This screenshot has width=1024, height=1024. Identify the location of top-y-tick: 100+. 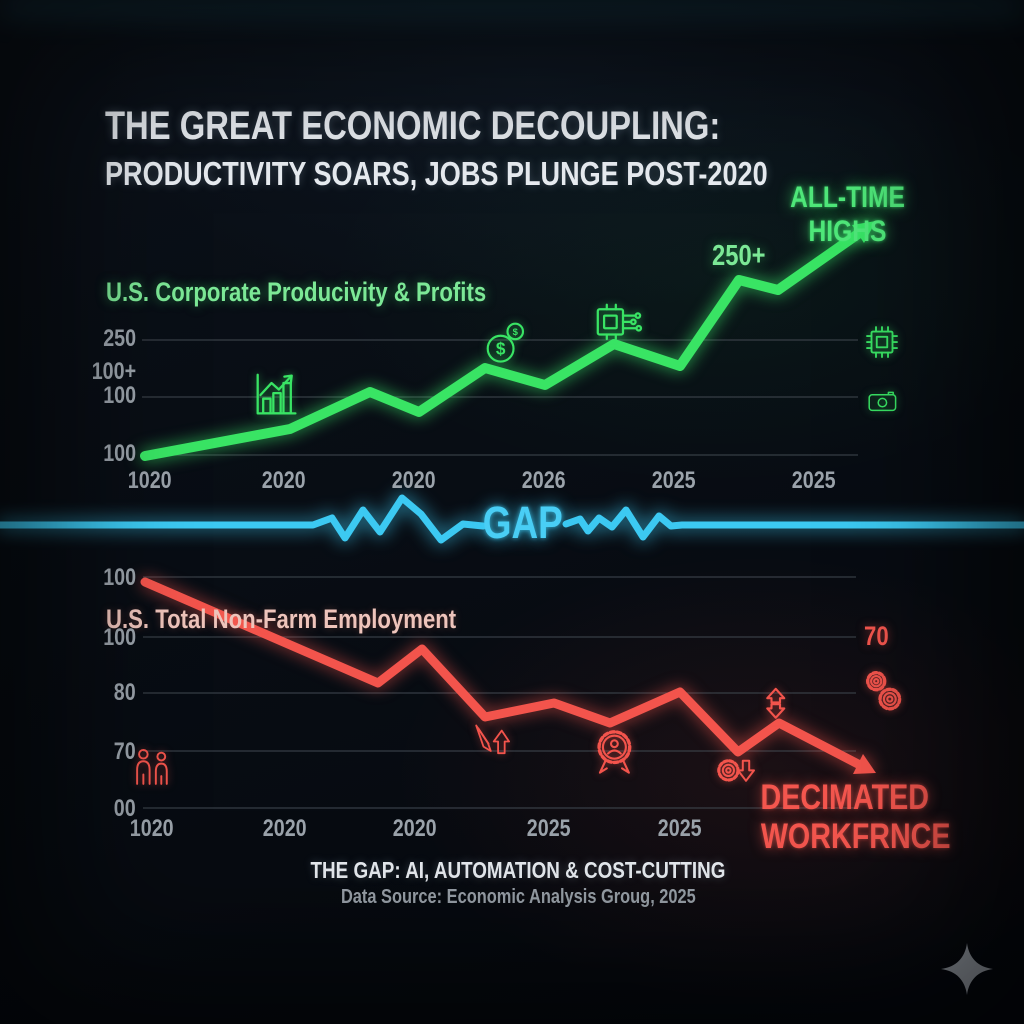
(94, 372).